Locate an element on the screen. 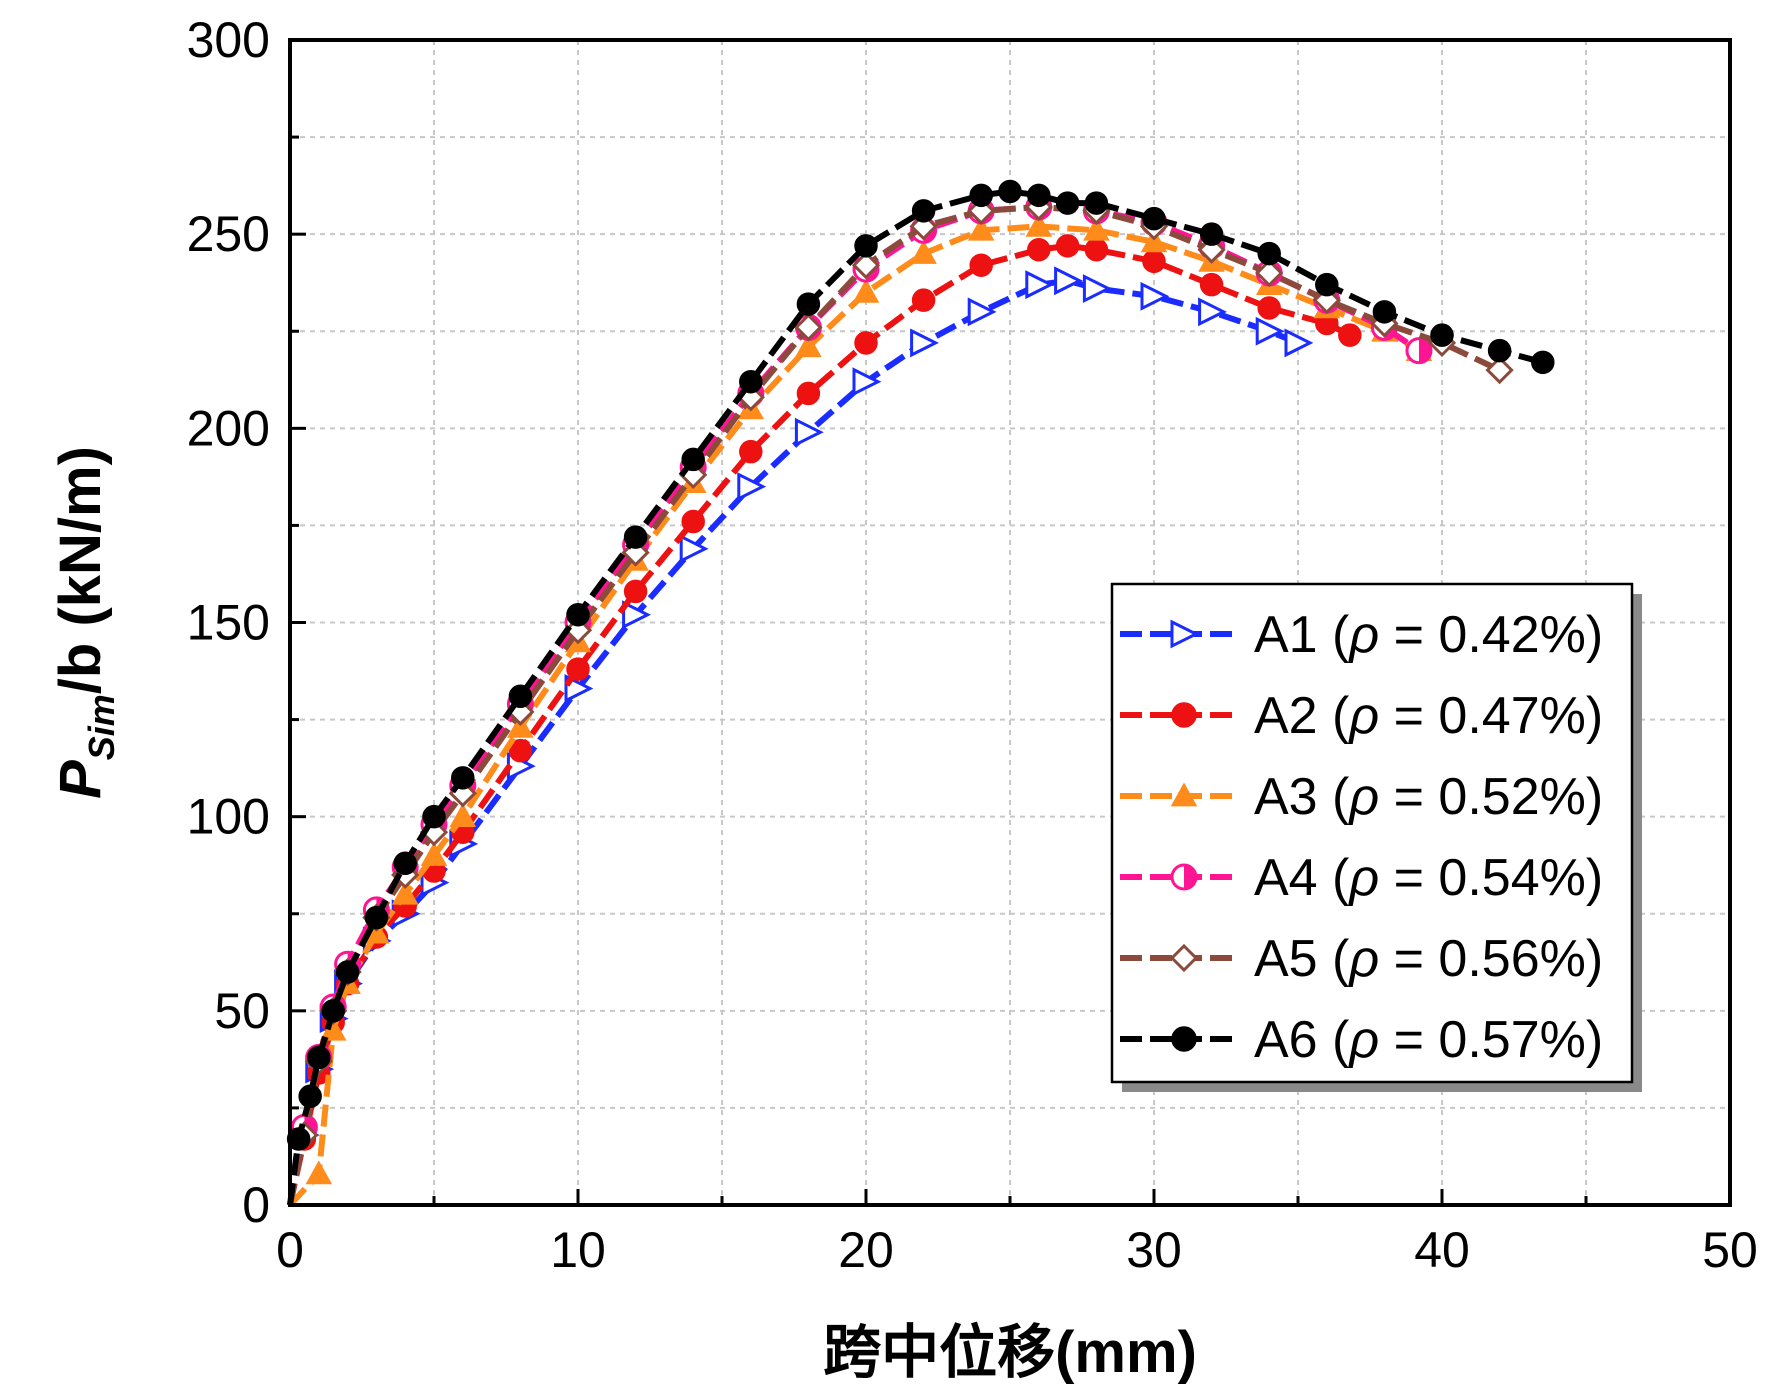 The width and height of the screenshot is (1772, 1397). legend-label-value: = 0.47%) is located at coordinates (1491, 716).